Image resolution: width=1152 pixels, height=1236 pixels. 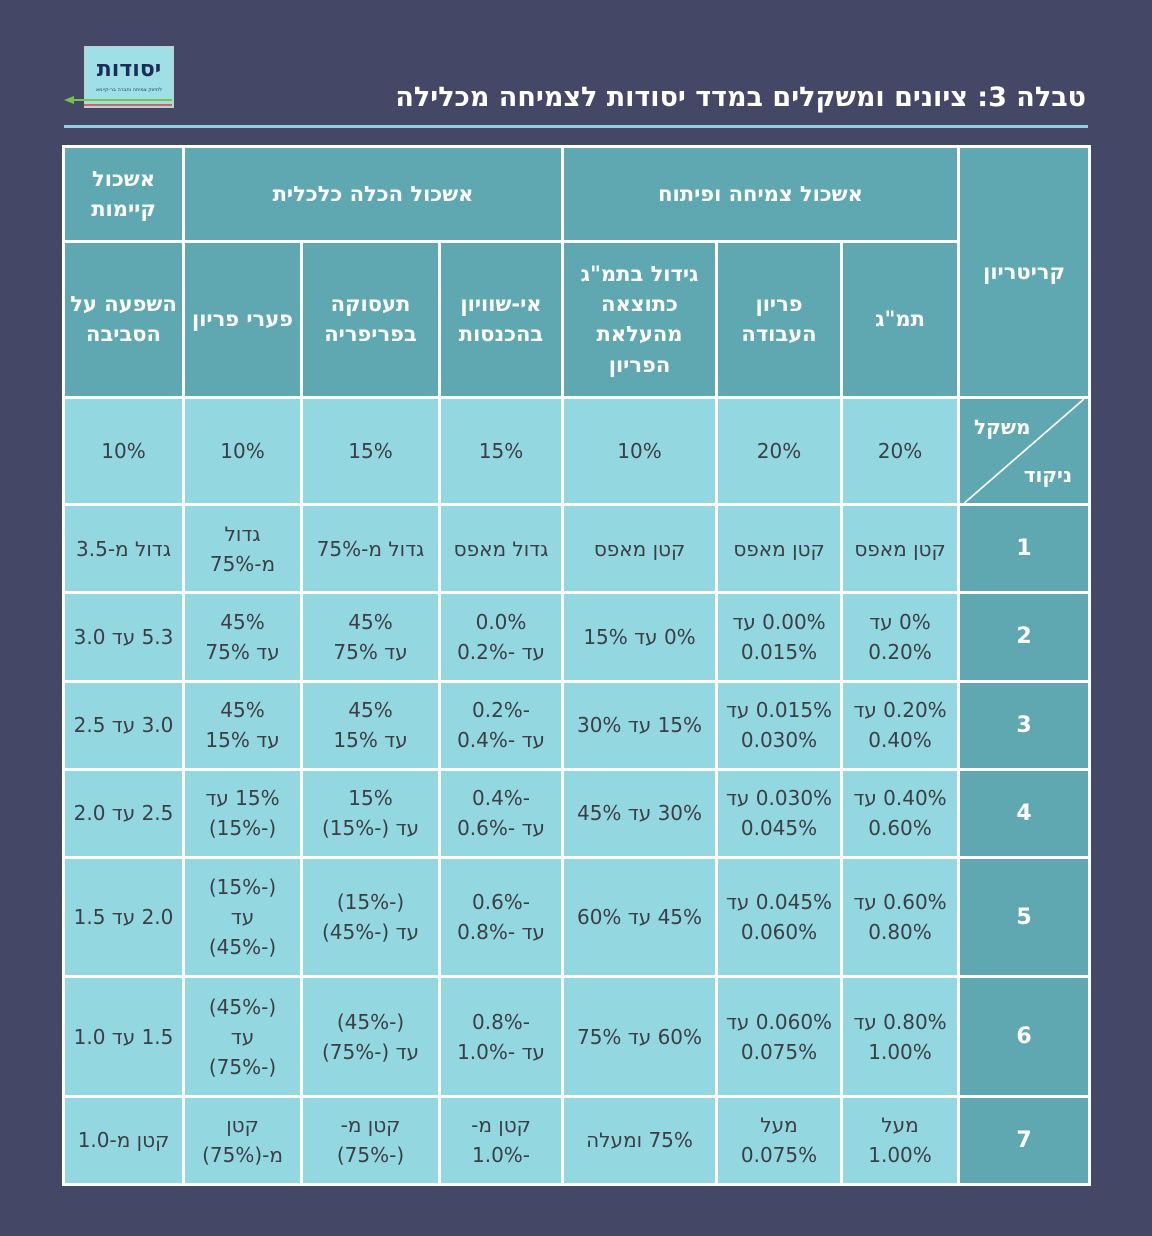 I want to click on weight-label: משקל, so click(x=1002, y=426).